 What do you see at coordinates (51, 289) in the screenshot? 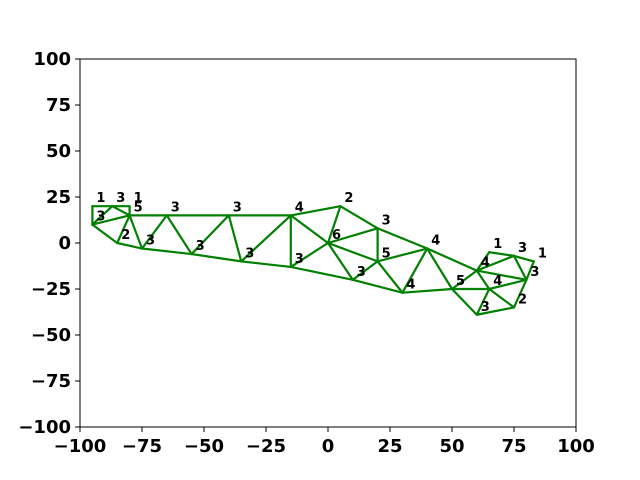
I see `y-tick-label: −25` at bounding box center [51, 289].